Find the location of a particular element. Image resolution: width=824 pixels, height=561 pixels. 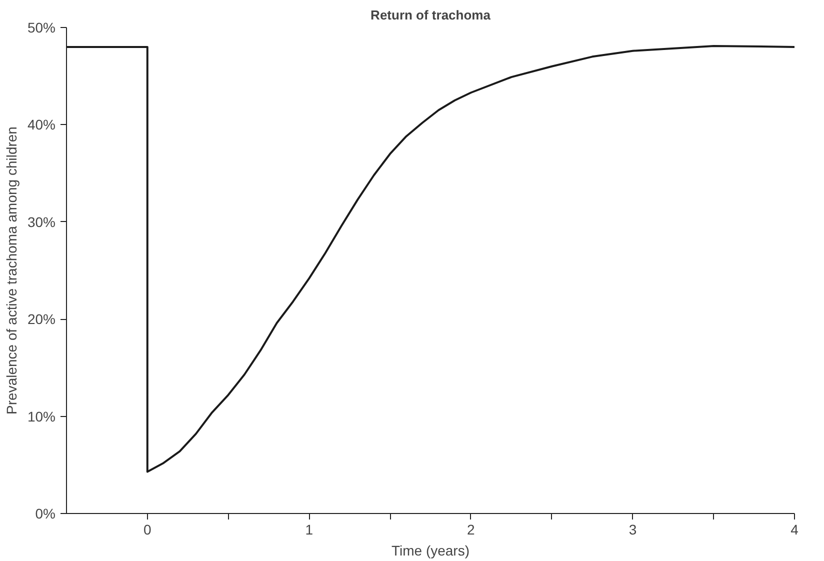

x-tick-label: 2 is located at coordinates (471, 530).